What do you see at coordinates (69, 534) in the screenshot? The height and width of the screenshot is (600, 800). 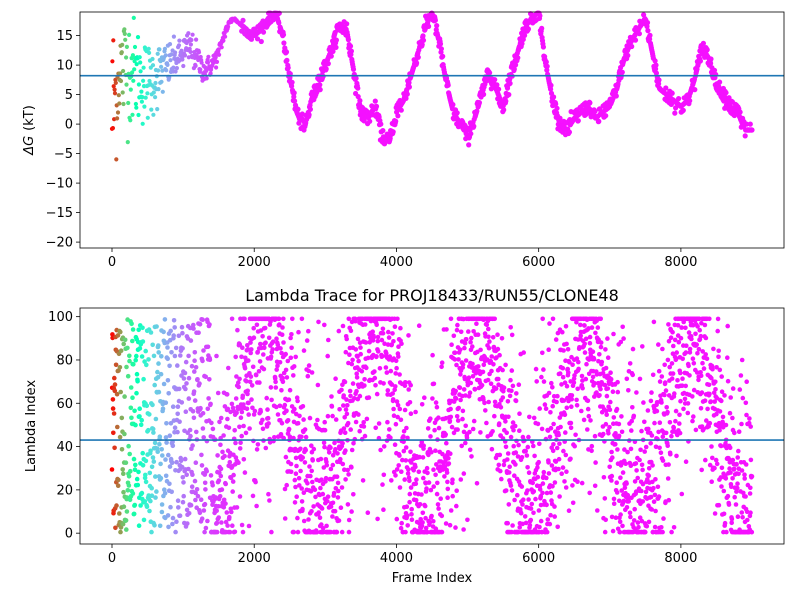 I see `y-tick-label: 0` at bounding box center [69, 534].